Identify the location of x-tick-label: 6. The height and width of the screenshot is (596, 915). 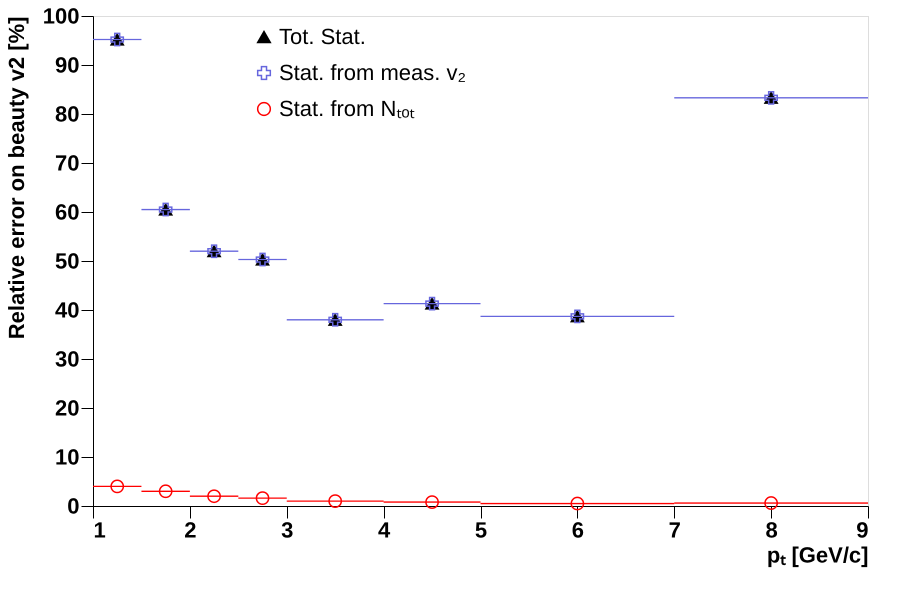
(578, 530).